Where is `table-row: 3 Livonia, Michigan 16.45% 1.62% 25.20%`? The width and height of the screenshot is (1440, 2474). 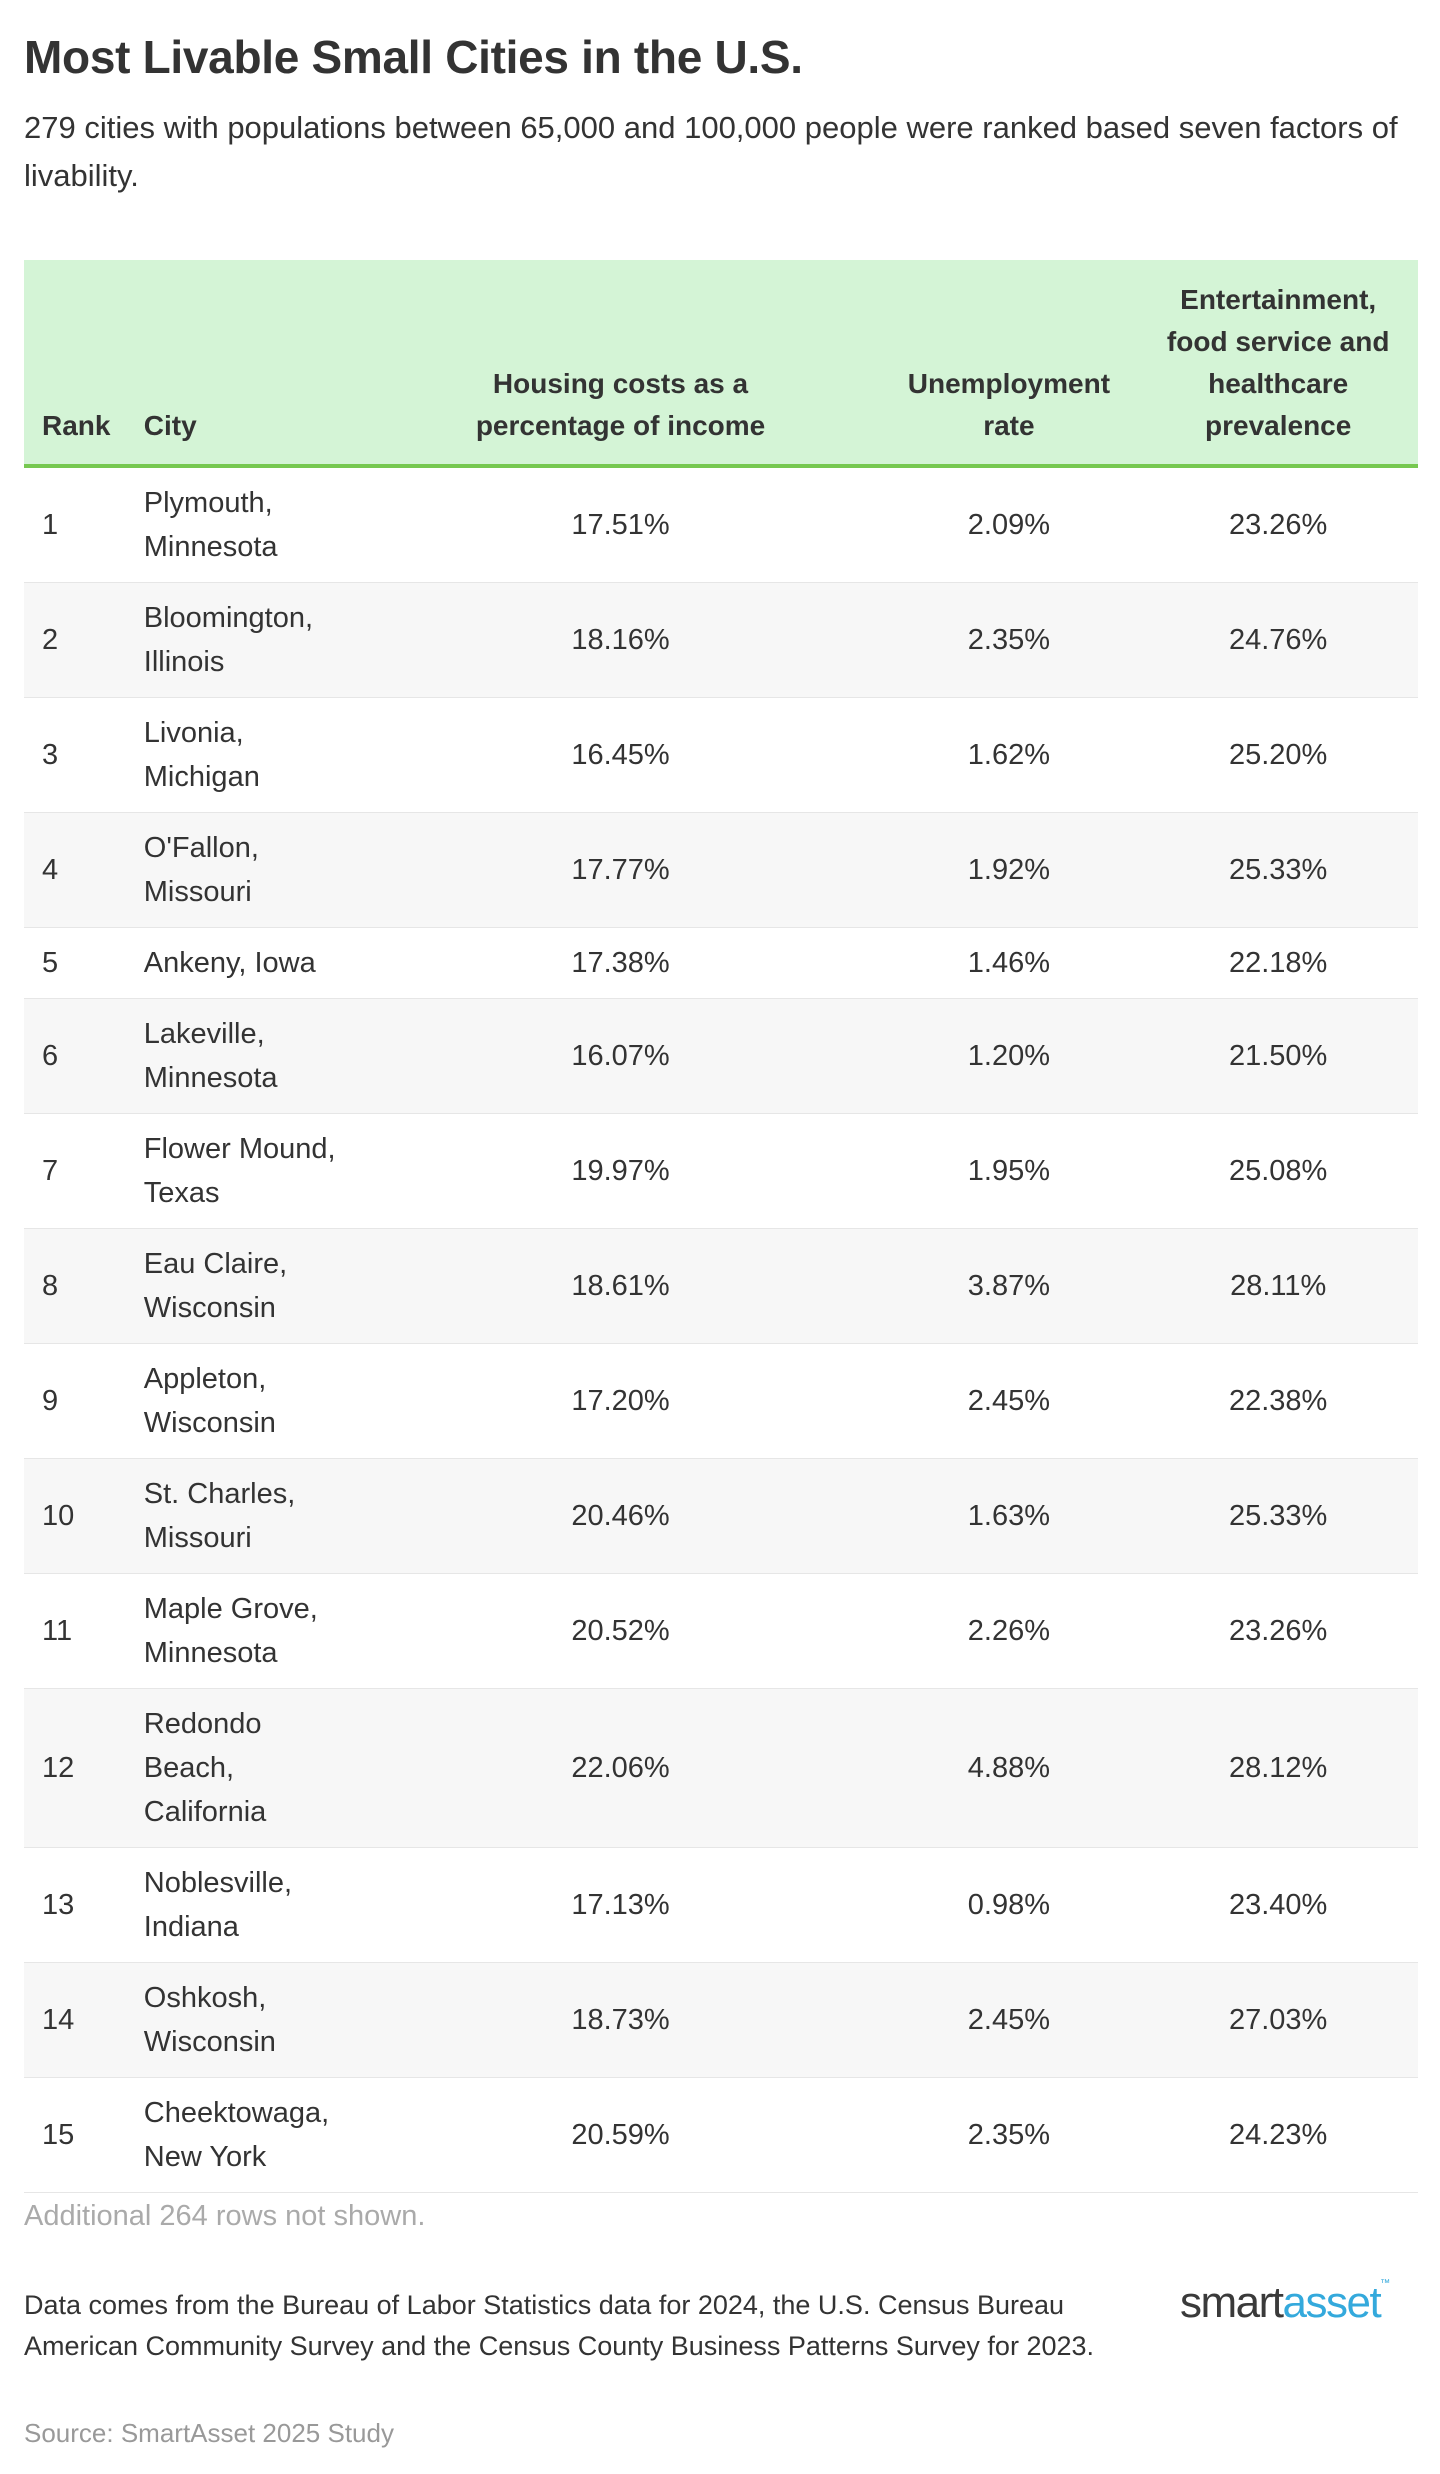 table-row: 3 Livonia, Michigan 16.45% 1.62% 25.20% is located at coordinates (721, 755).